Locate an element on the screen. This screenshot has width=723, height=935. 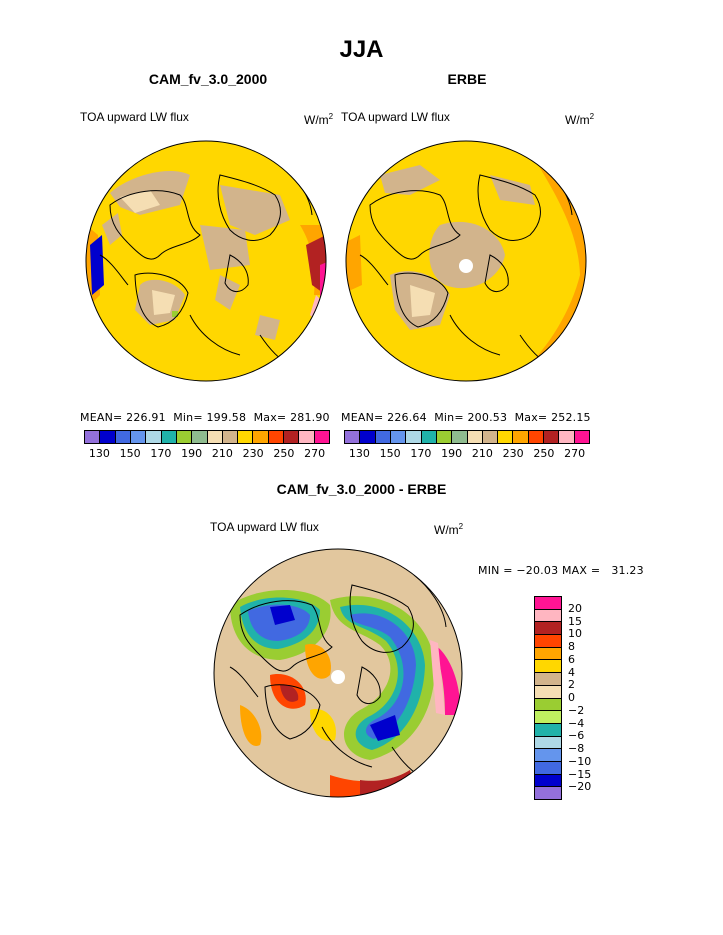
panel-model-polar-map is located at coordinates (206, 261).